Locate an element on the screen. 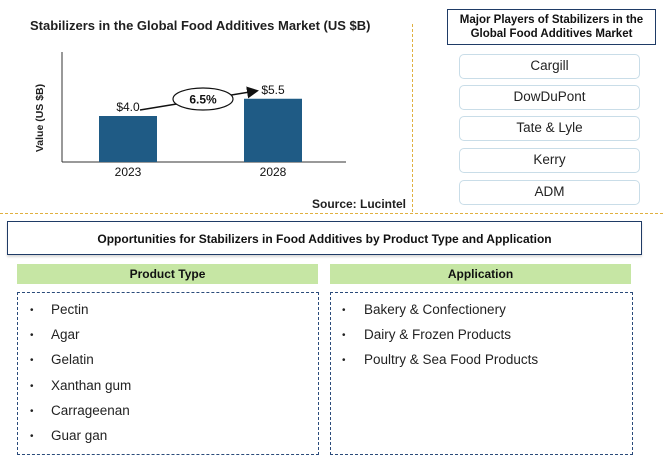 The height and width of the screenshot is (463, 663). bar-2023 is located at coordinates (128, 139).